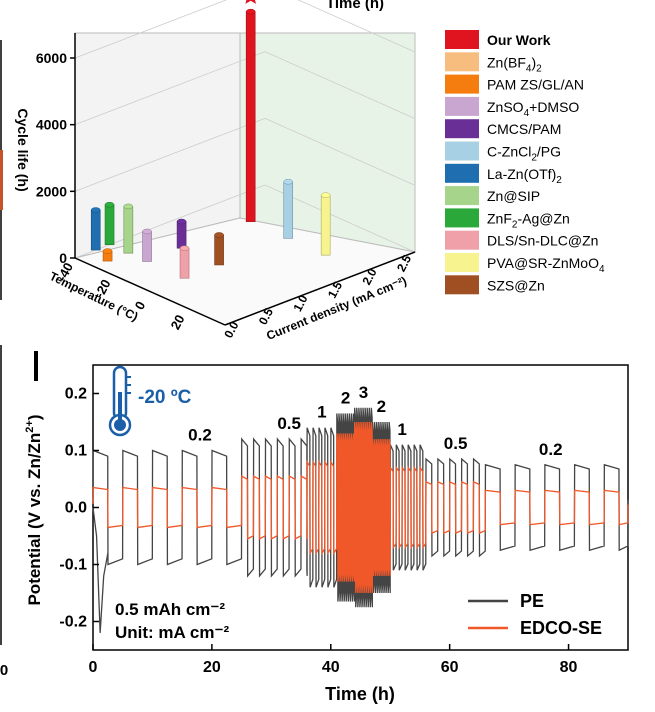 The image size is (655, 712). Describe the element at coordinates (147, 246) in the screenshot. I see `bar-znso4-dmso` at that location.